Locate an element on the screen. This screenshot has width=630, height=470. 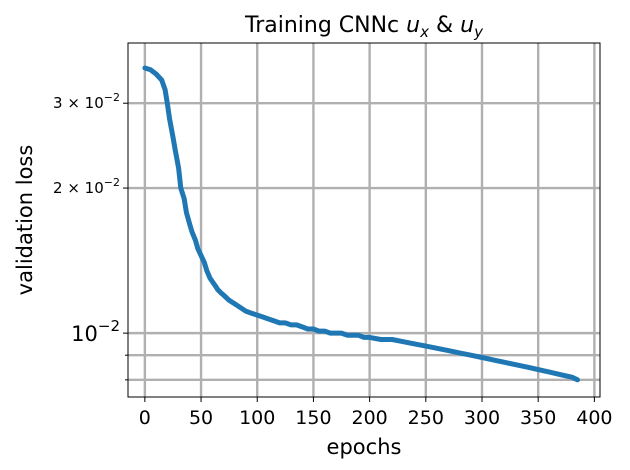
x-axis-ticks: 0 50 100 150 200 250 300 350 400 is located at coordinates (376, 413).